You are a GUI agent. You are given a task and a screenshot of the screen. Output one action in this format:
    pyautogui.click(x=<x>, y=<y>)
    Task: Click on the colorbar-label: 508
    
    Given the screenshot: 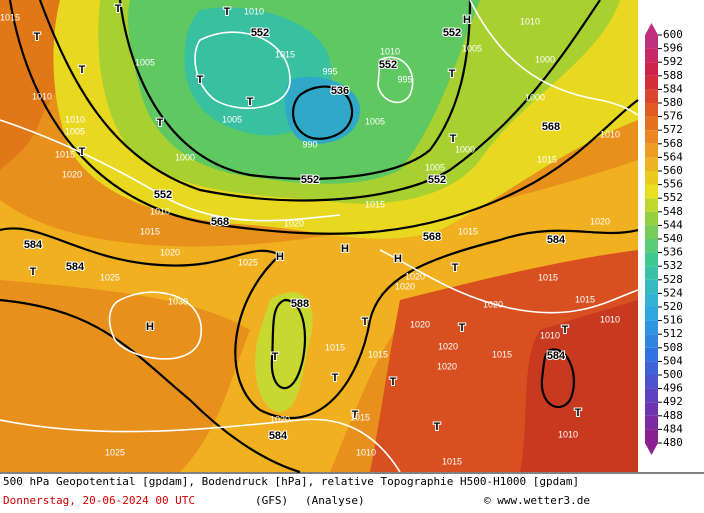 What is the action you would take?
    pyautogui.click(x=673, y=347)
    